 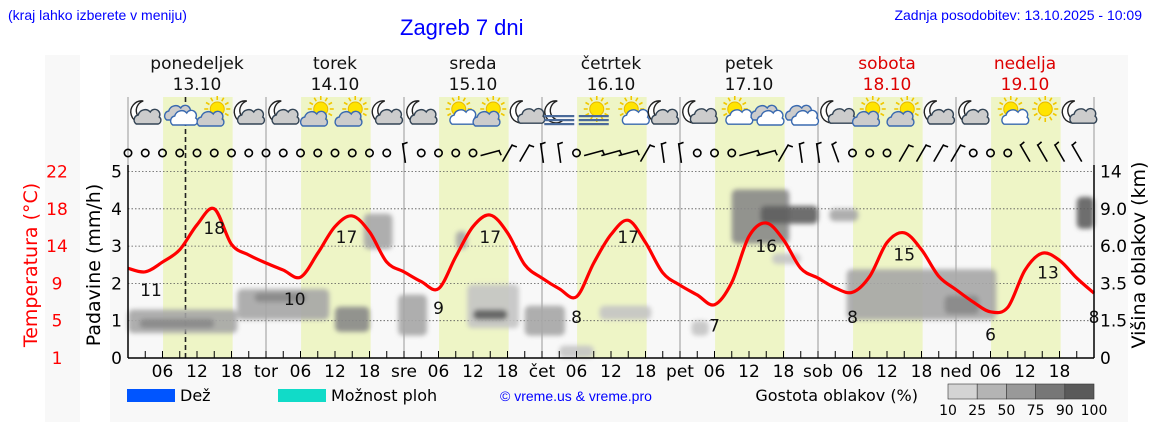 What do you see at coordinates (802, 115) in the screenshot?
I see `cloudy-icon` at bounding box center [802, 115].